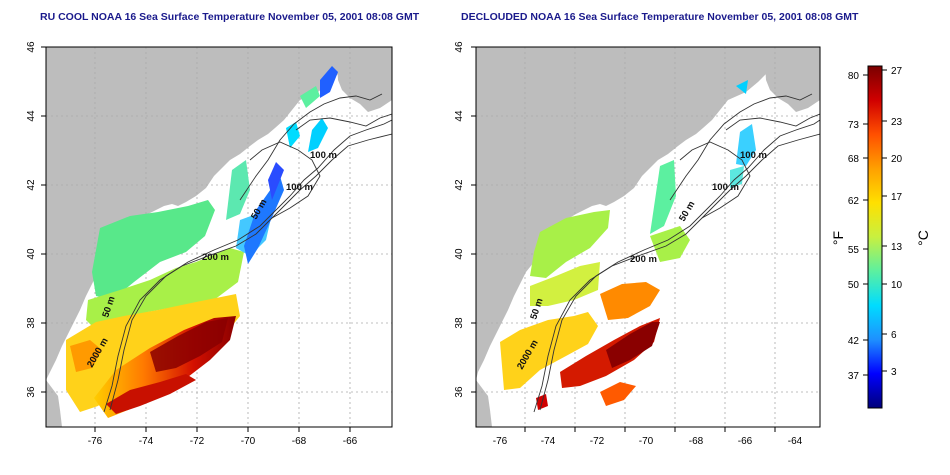 The height and width of the screenshot is (475, 950). What do you see at coordinates (854, 250) in the screenshot?
I see `fahrenheit-tick: 55` at bounding box center [854, 250].